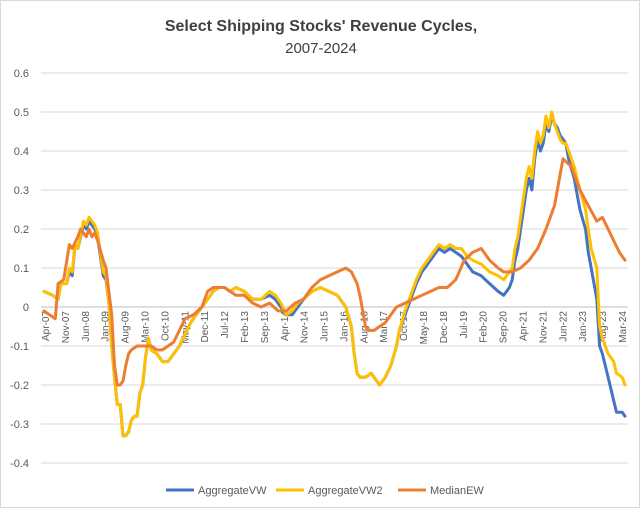 The width and height of the screenshot is (640, 509). Describe the element at coordinates (583, 326) in the screenshot. I see `x-tick-label: Jan-23` at that location.